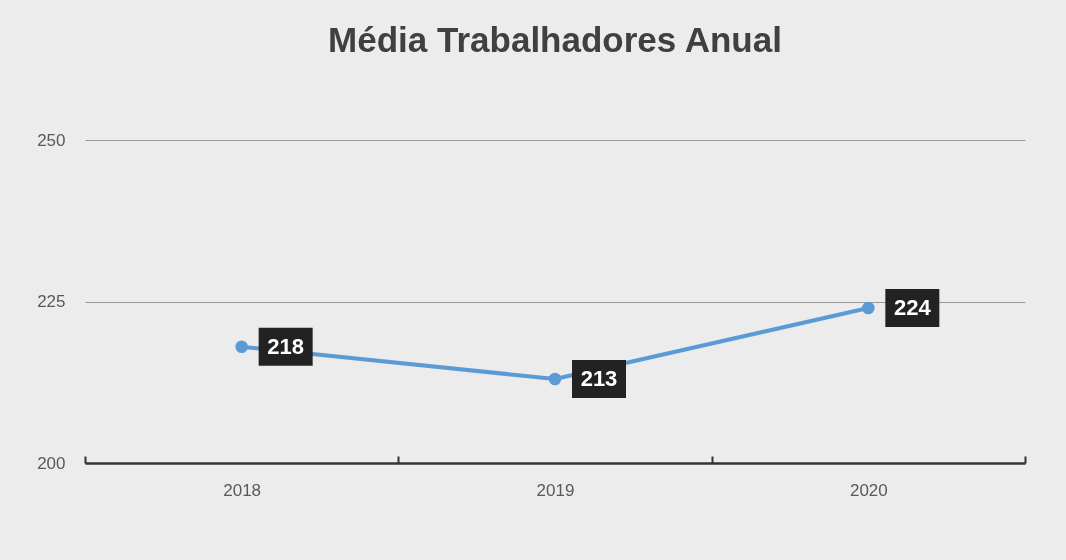 This screenshot has height=560, width=1066. Describe the element at coordinates (555, 490) in the screenshot. I see `x-tick-label: 2019` at that location.